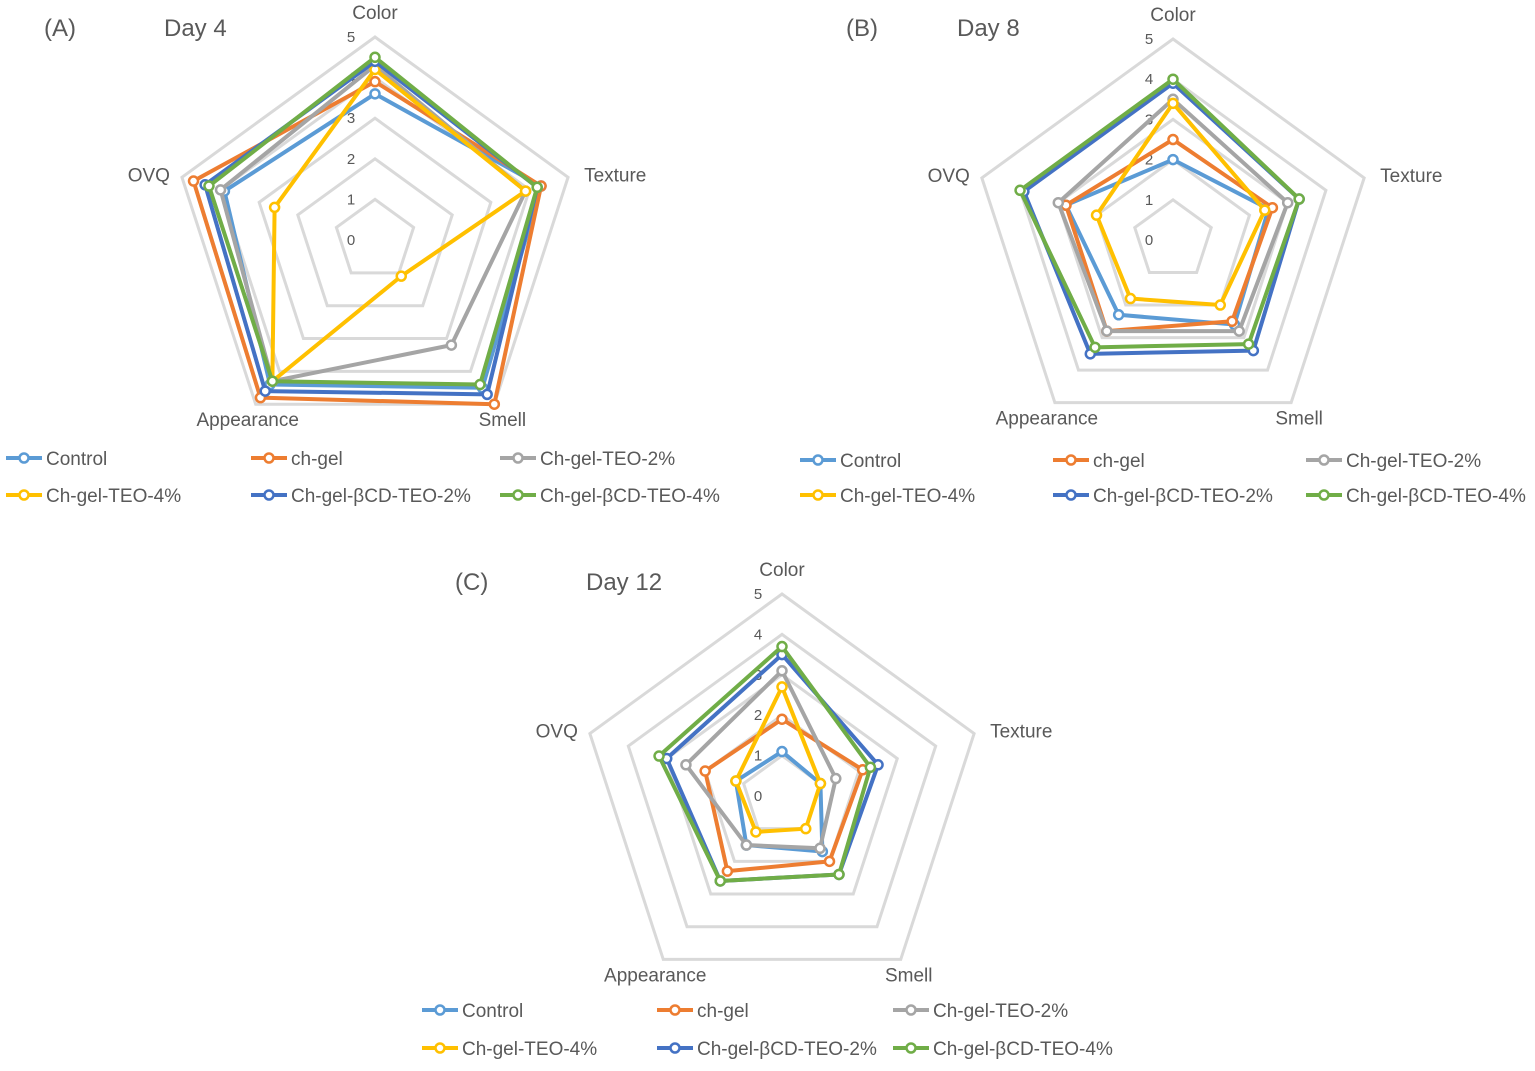 The height and width of the screenshot is (1071, 1535). I want to click on panel-1-axis-label-smell: Smell, so click(503, 420).